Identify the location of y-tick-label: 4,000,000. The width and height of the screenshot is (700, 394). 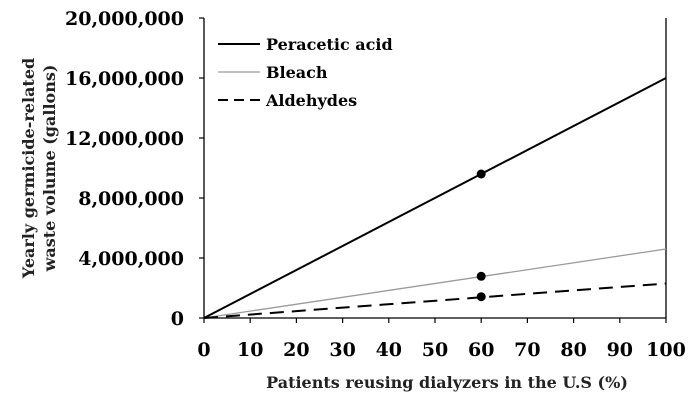
(131, 259).